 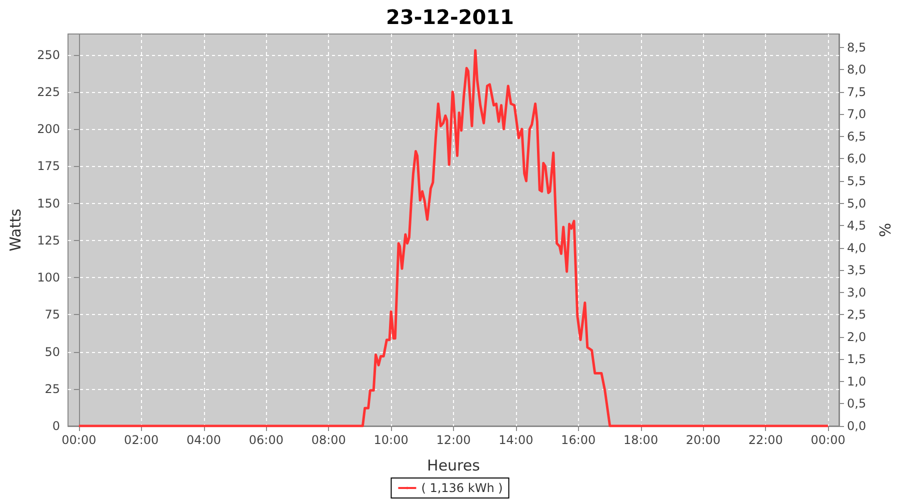 What do you see at coordinates (204, 440) in the screenshot?
I see `x-tick-label: 04:00` at bounding box center [204, 440].